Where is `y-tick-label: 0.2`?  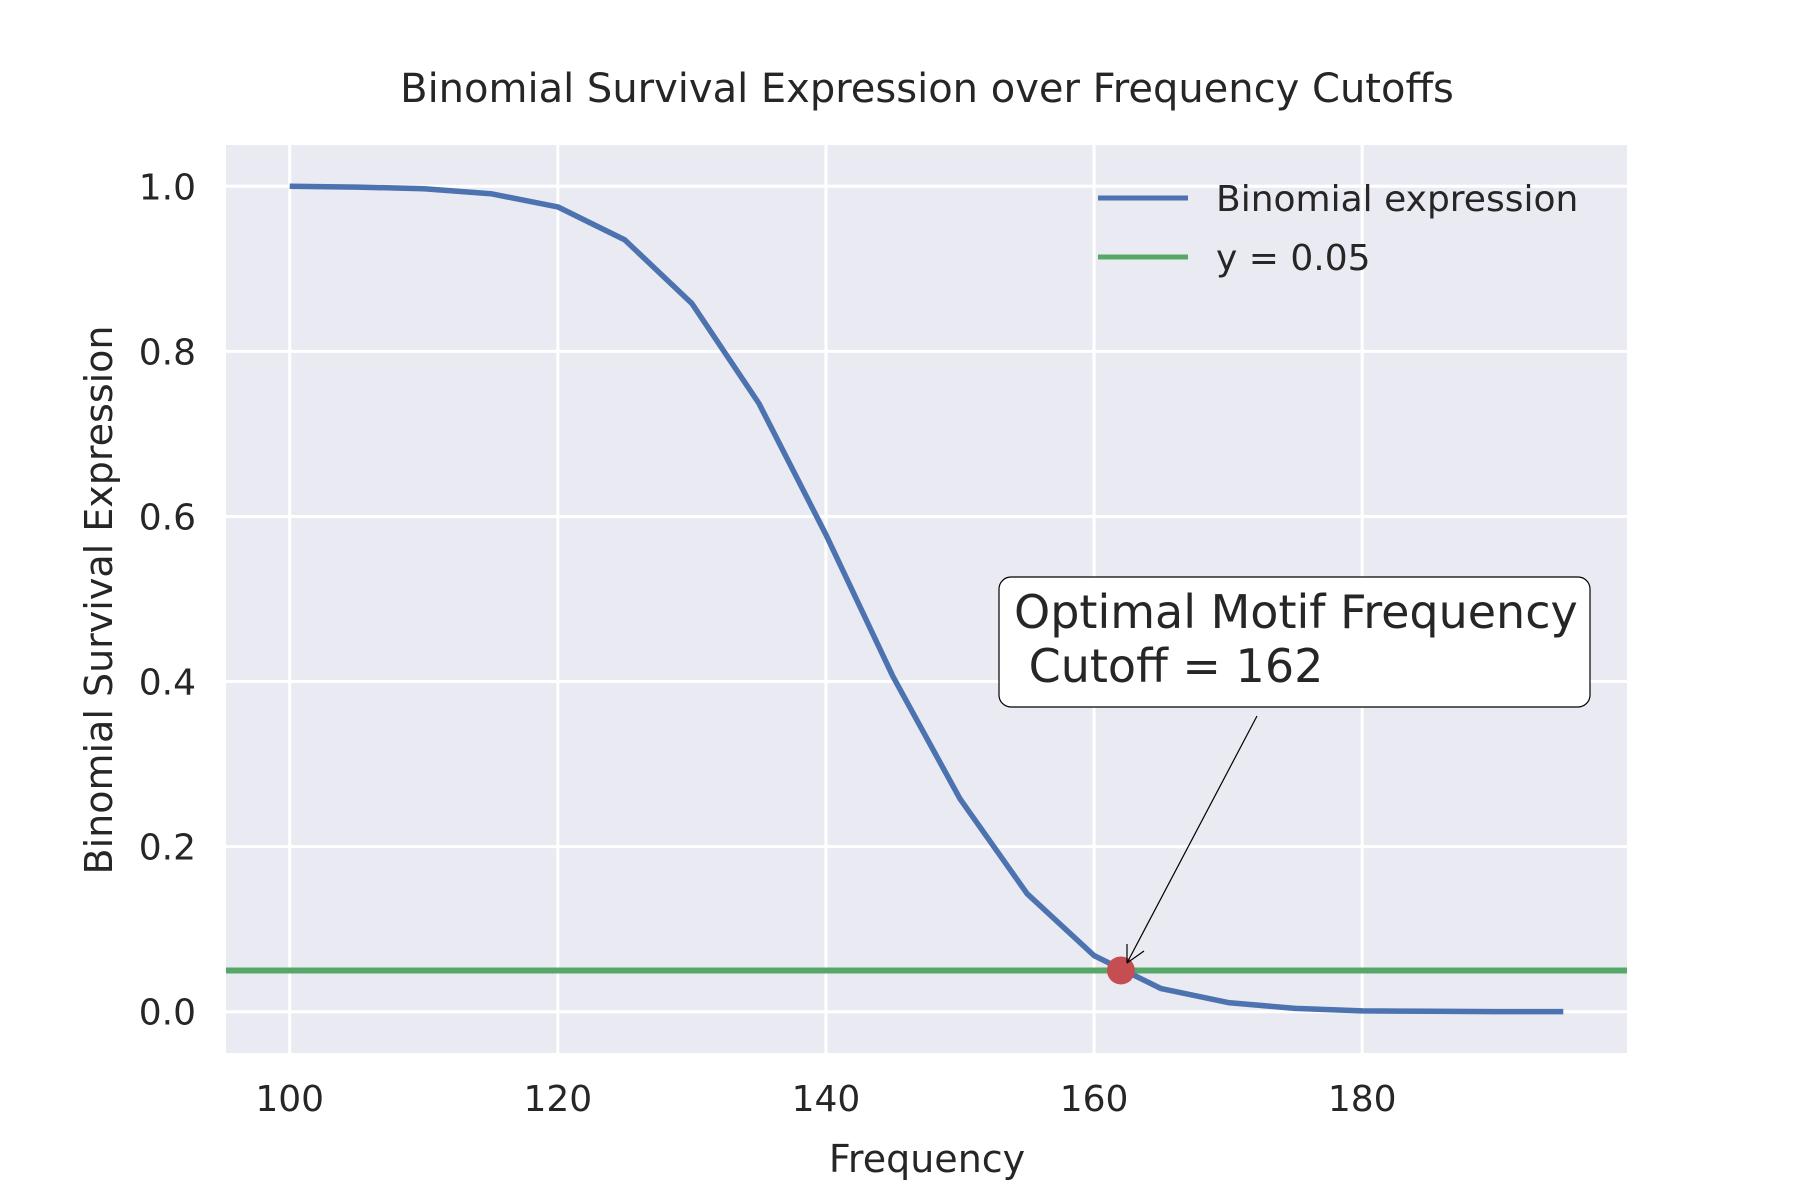 y-tick-label: 0.2 is located at coordinates (167, 848).